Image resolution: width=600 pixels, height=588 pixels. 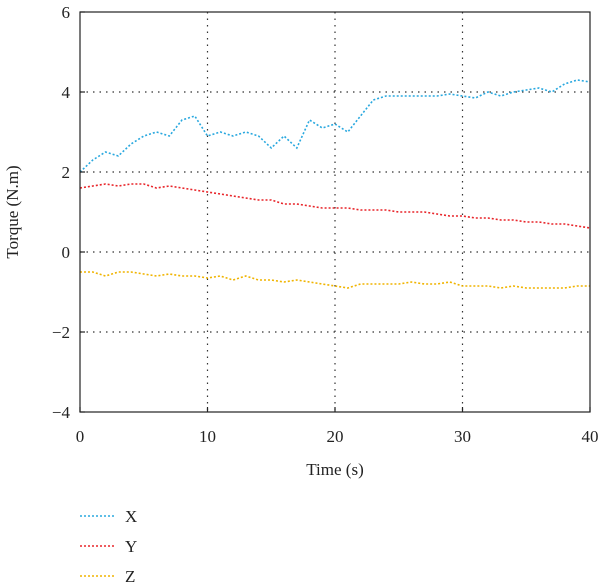 What do you see at coordinates (335, 126) in the screenshot?
I see `series-x-line` at bounding box center [335, 126].